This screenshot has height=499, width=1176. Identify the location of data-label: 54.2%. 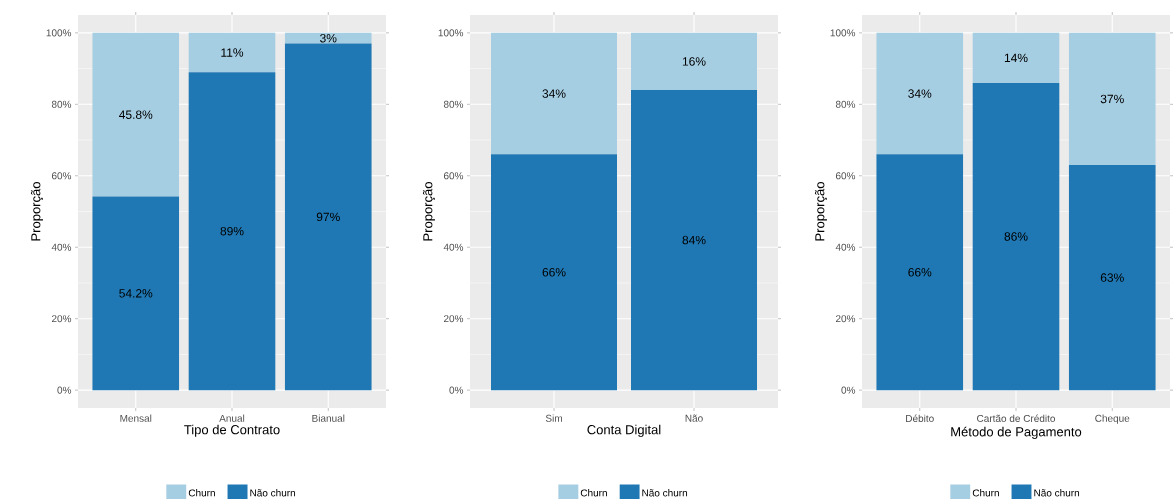
(136, 293).